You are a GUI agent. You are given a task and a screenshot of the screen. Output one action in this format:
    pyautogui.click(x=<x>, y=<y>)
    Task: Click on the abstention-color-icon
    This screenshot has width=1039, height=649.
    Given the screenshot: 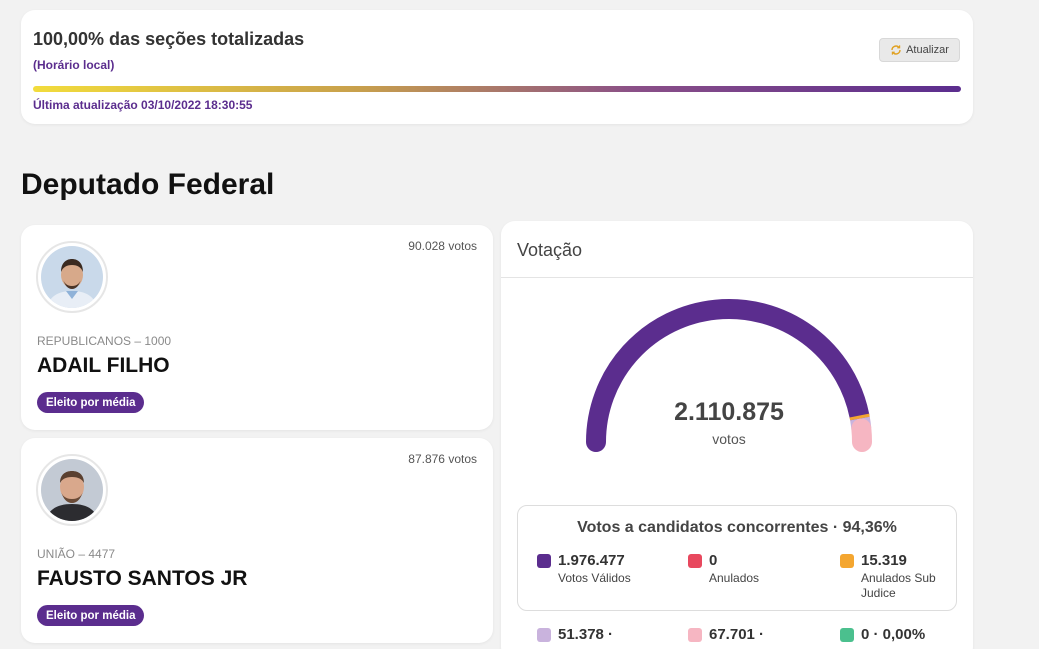 What is the action you would take?
    pyautogui.click(x=847, y=634)
    